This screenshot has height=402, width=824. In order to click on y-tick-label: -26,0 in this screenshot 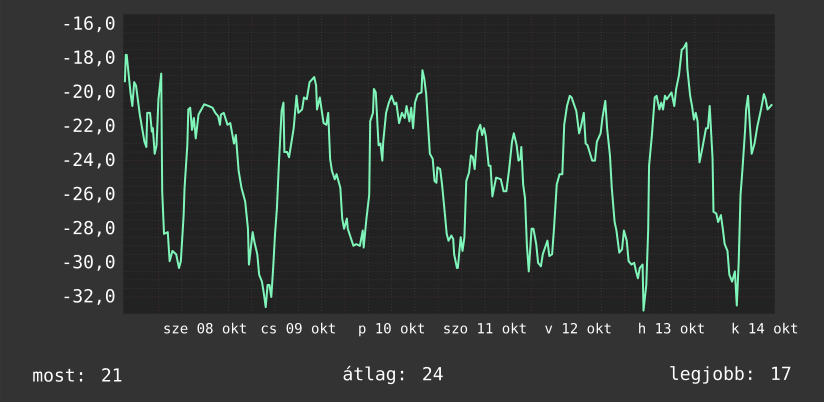, I will do `click(89, 194)`.